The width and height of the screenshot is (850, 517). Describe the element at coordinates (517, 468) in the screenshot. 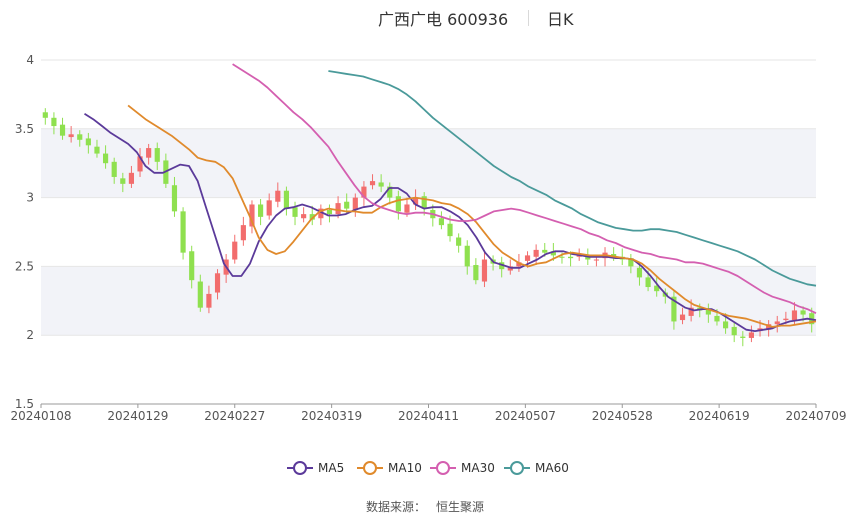

I see `legend-marker-ma60` at that location.